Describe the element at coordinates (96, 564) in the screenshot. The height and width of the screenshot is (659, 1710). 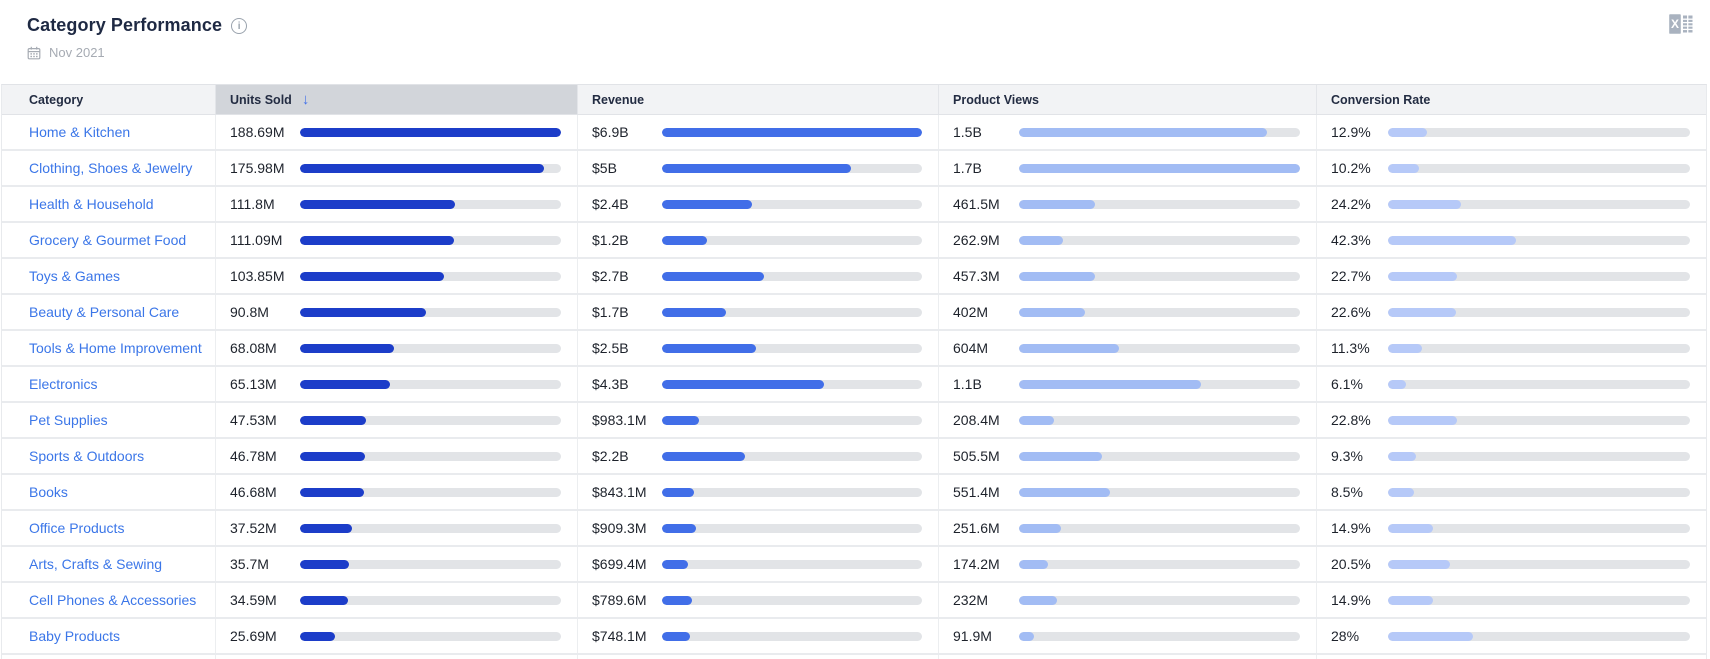
I see `category-link: Arts, Crafts & Sewing` at that location.